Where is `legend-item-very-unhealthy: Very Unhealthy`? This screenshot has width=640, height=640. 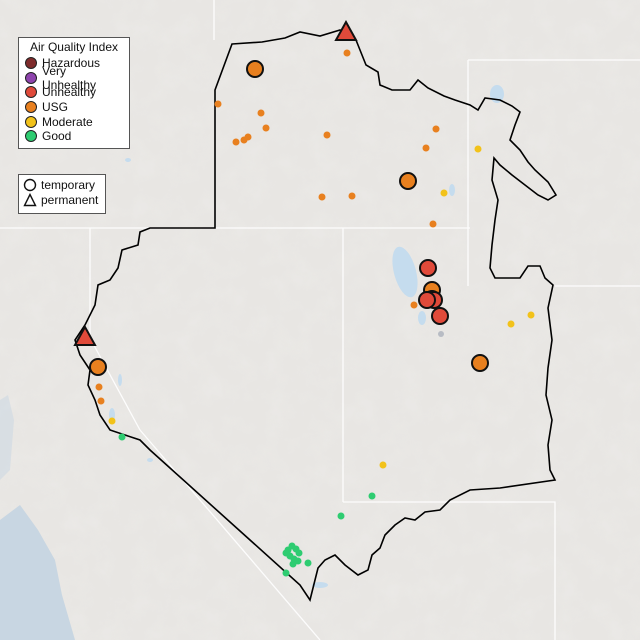 legend-item-very-unhealthy: Very Unhealthy is located at coordinates (74, 78).